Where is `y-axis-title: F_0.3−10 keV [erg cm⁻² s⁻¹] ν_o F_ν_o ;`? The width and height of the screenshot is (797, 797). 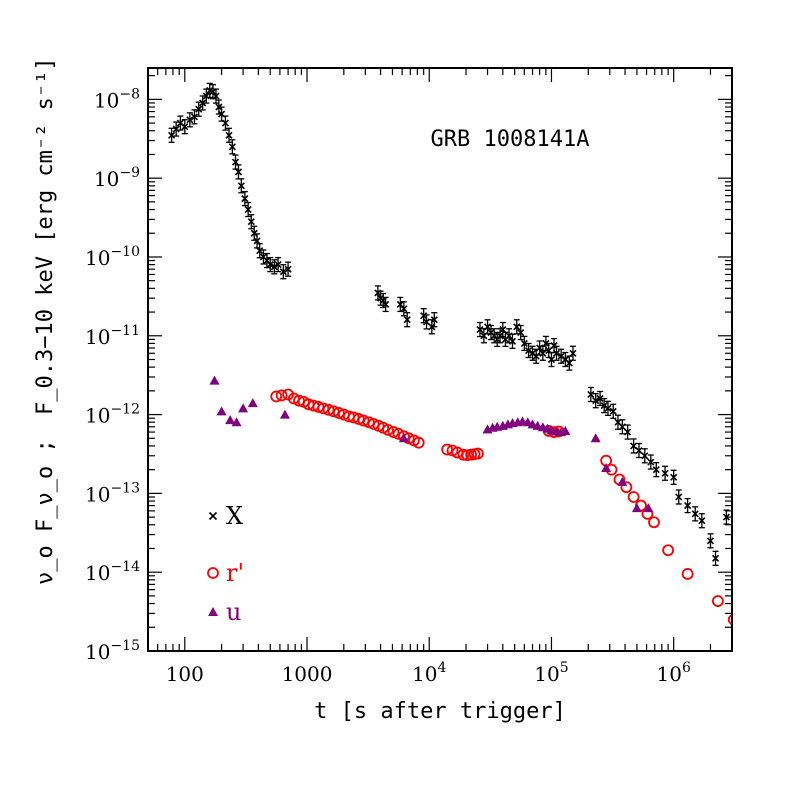 y-axis-title: F_0.3−10 keV [erg cm⁻² s⁻¹] ν_o F_ν_o ; is located at coordinates (45, 321).